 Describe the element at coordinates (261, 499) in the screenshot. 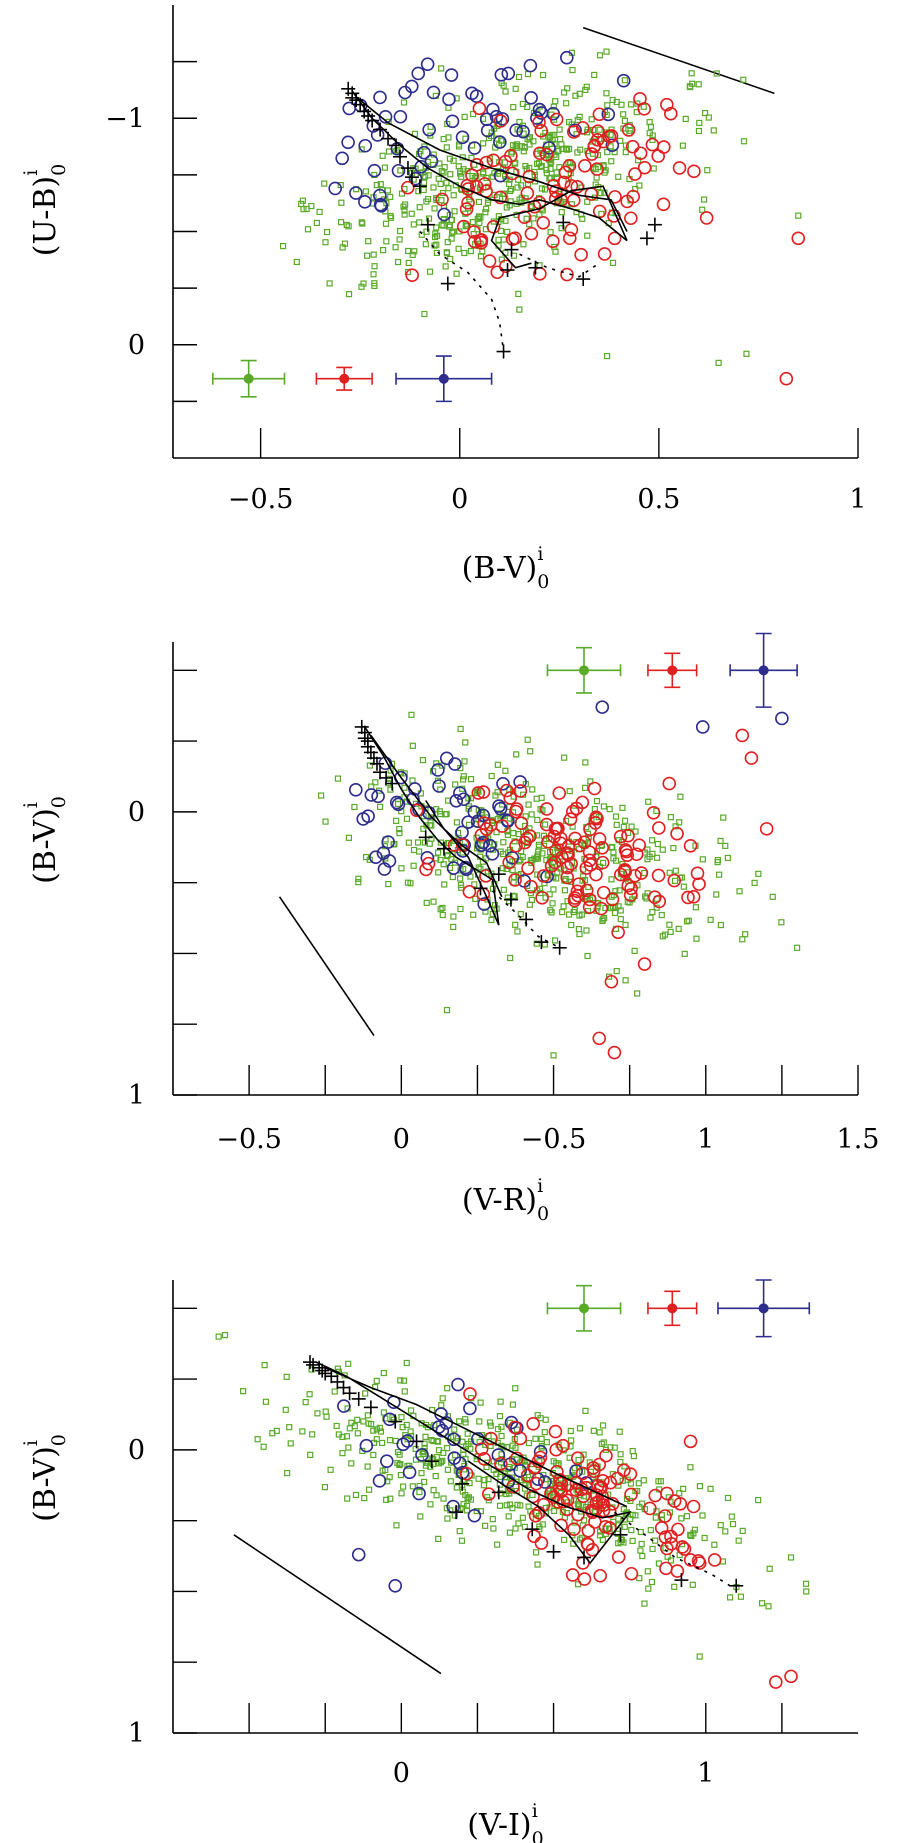

I see `x-tick-label: −0.5` at that location.